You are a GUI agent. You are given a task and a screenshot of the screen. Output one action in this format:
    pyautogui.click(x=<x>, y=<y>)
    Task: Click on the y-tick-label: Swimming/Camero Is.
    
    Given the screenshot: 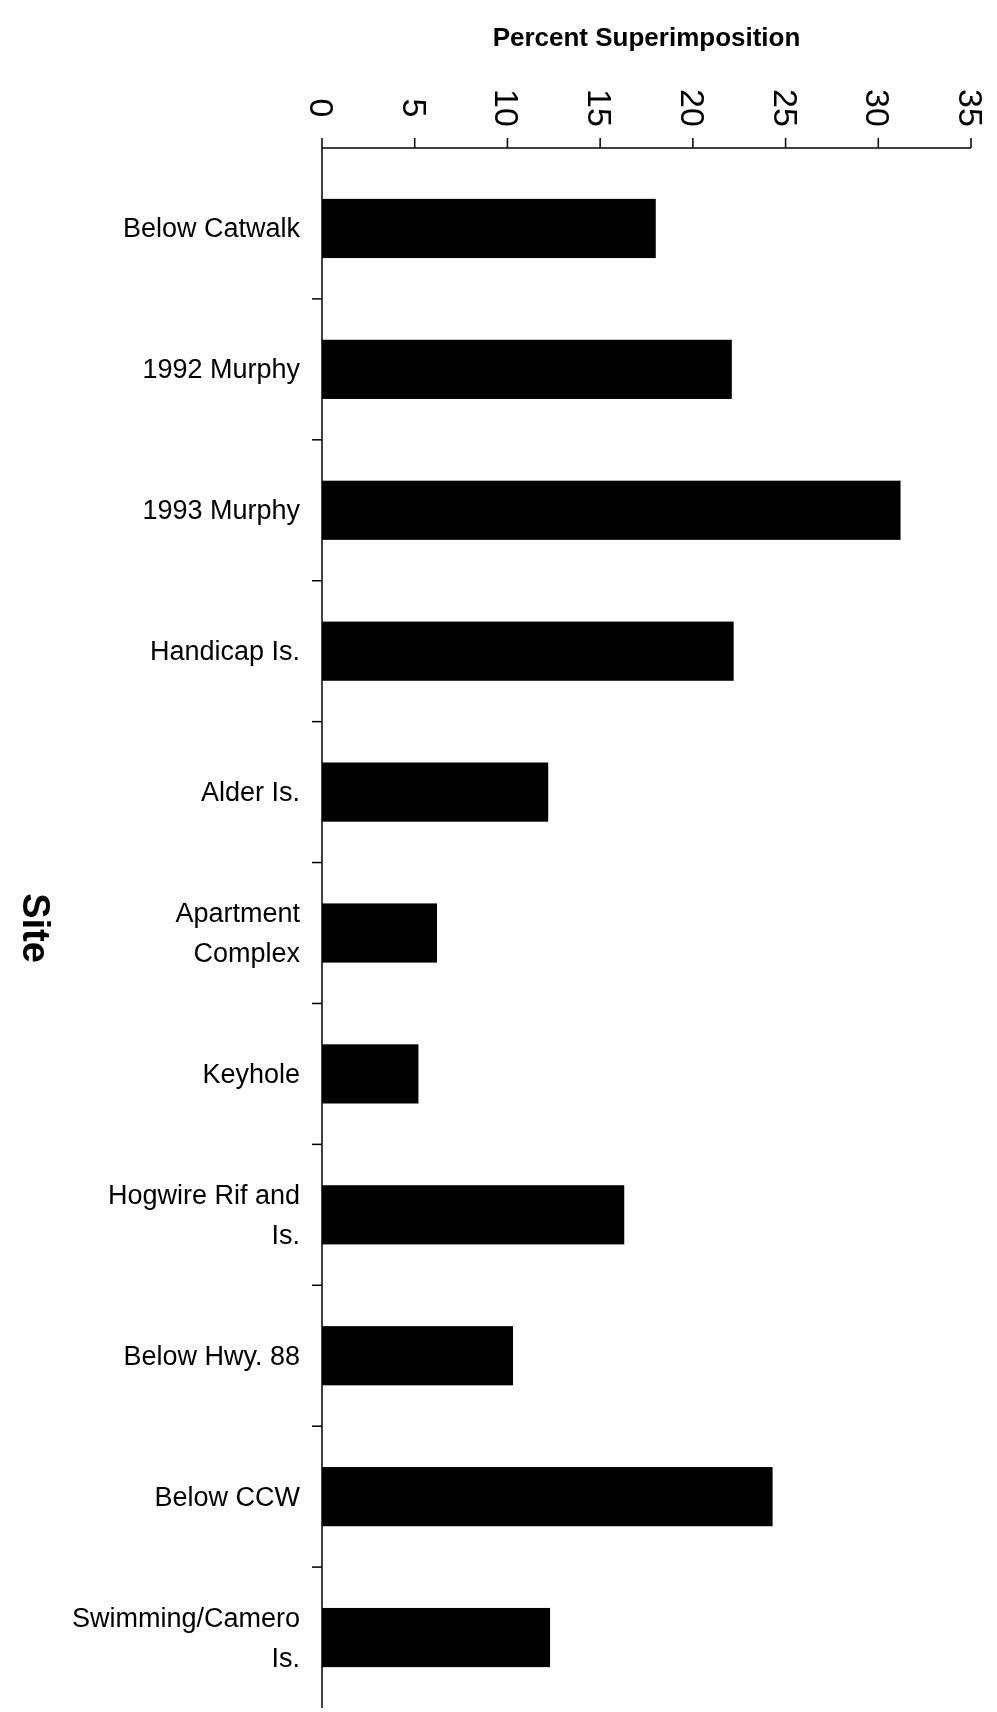 What is the action you would take?
    pyautogui.click(x=185, y=1637)
    